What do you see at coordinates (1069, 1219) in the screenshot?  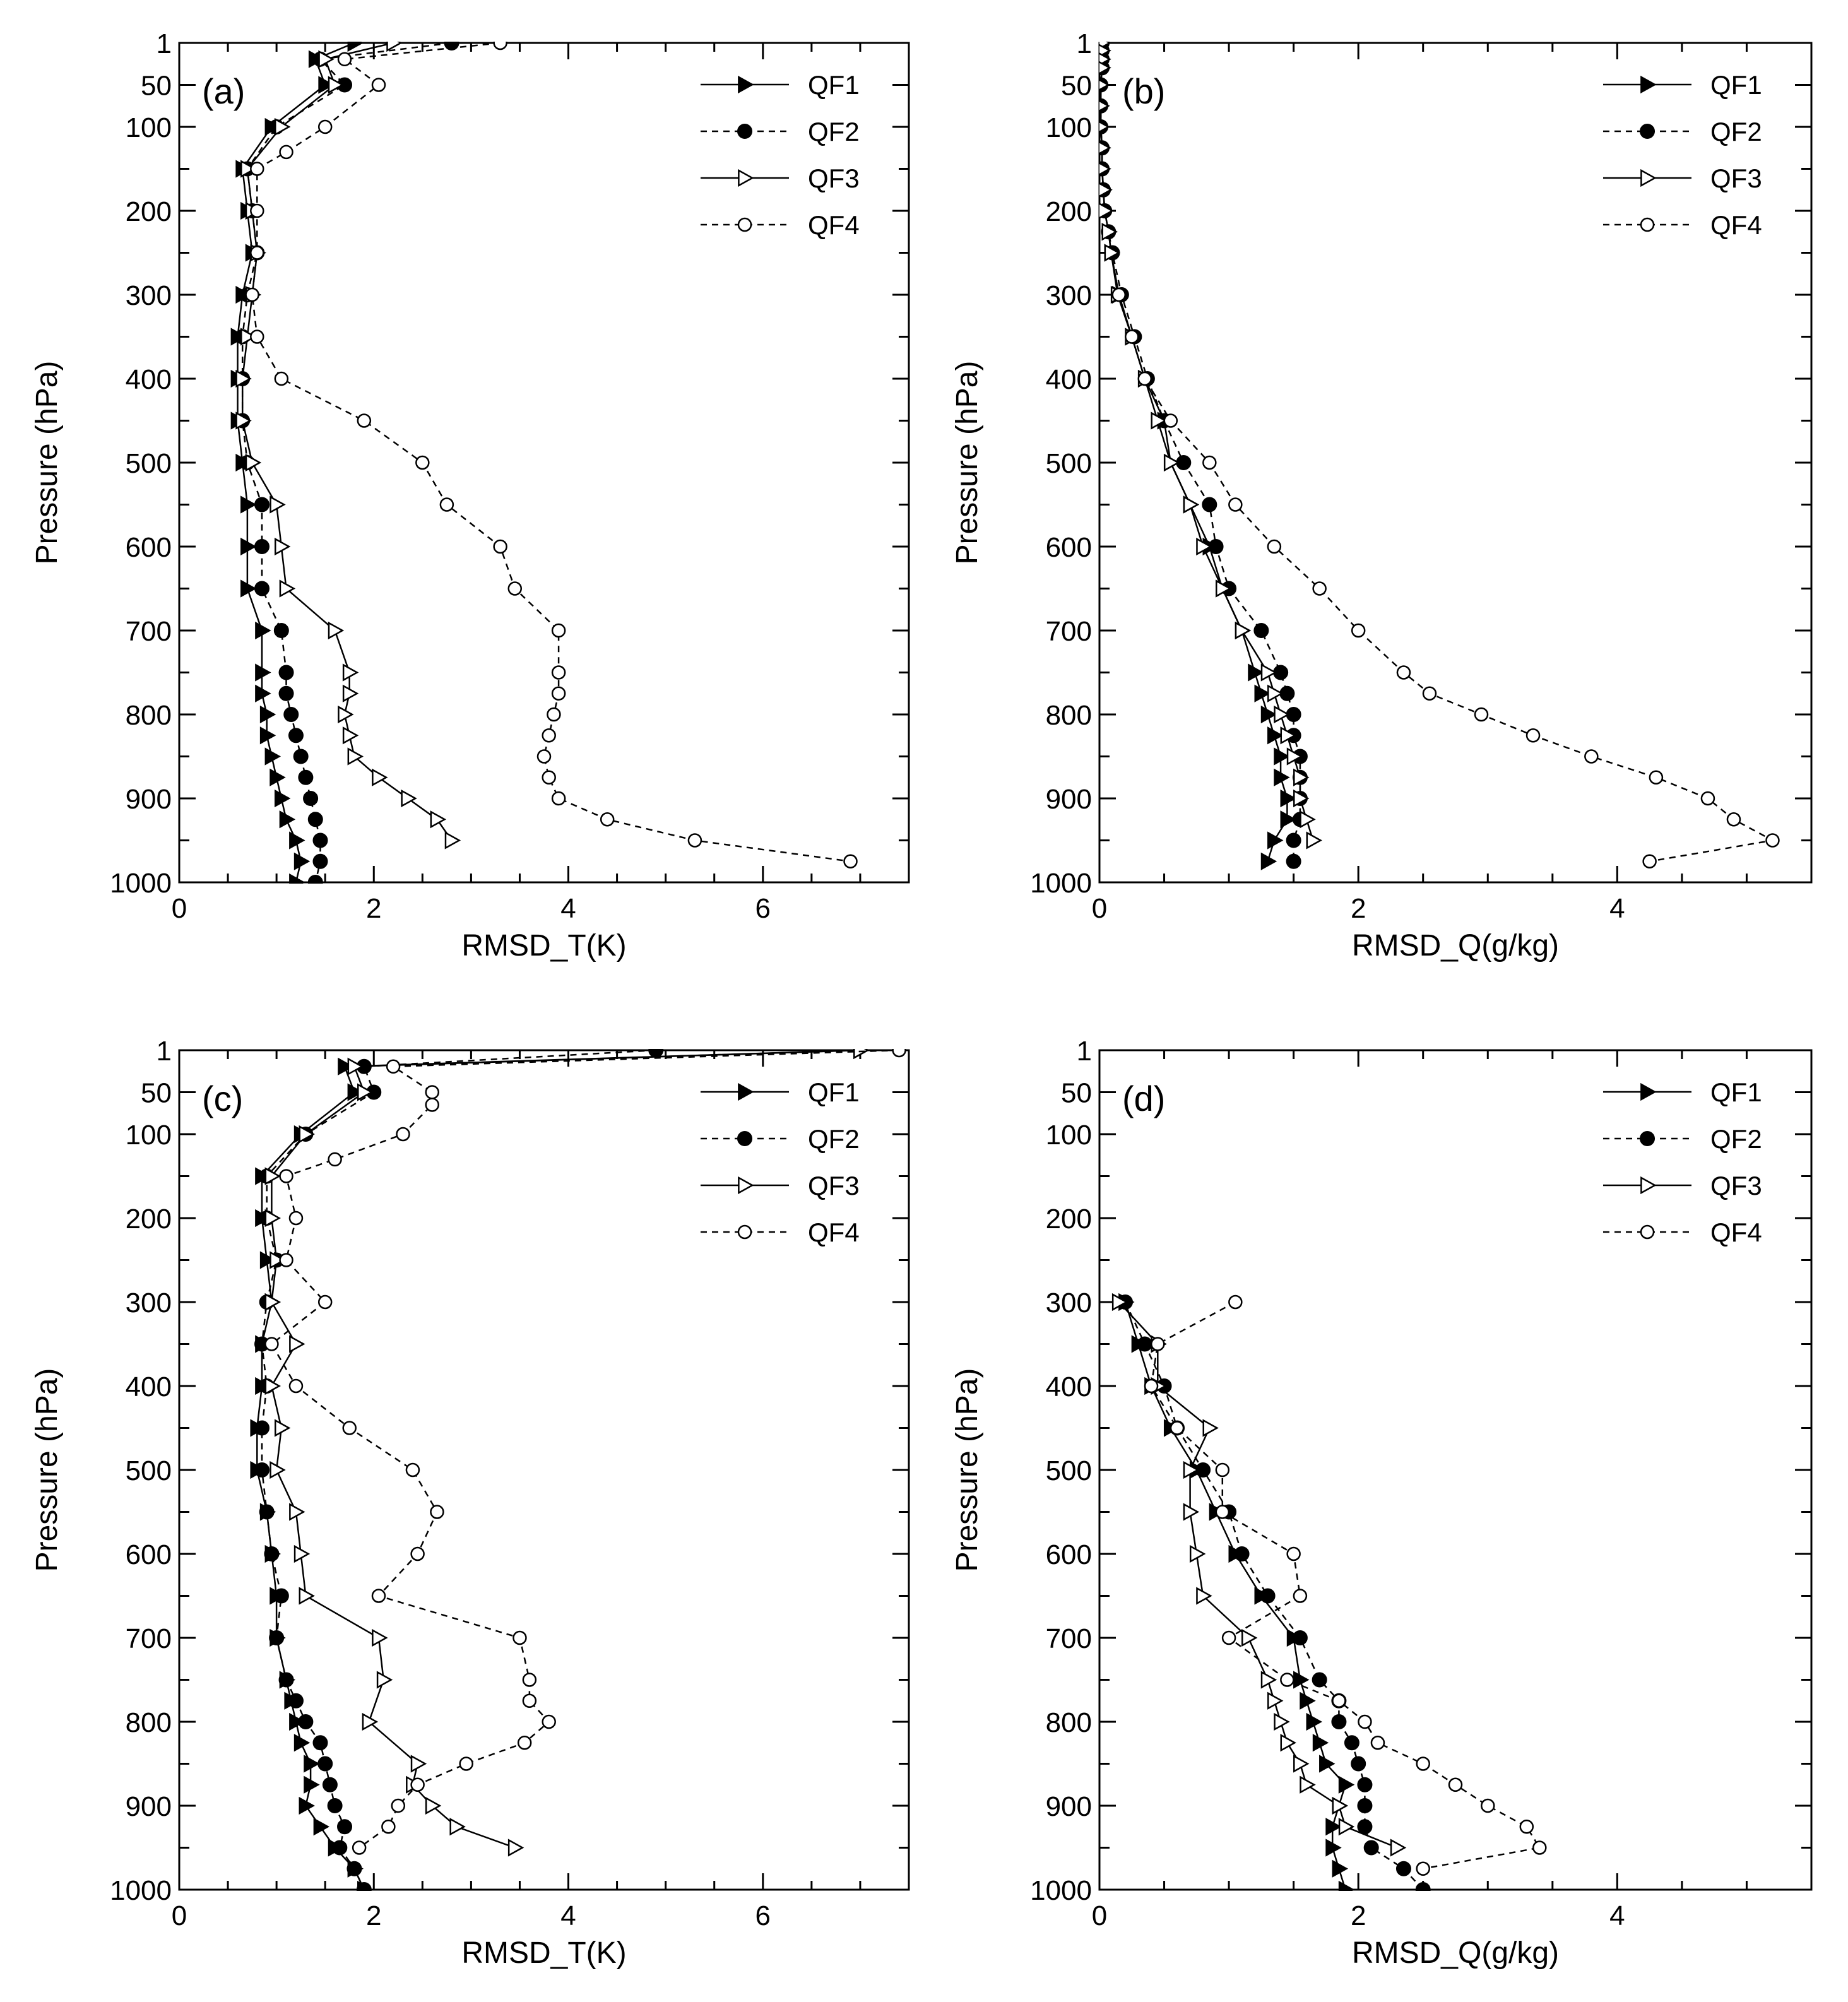 I see `y-tick-label: 200` at bounding box center [1069, 1219].